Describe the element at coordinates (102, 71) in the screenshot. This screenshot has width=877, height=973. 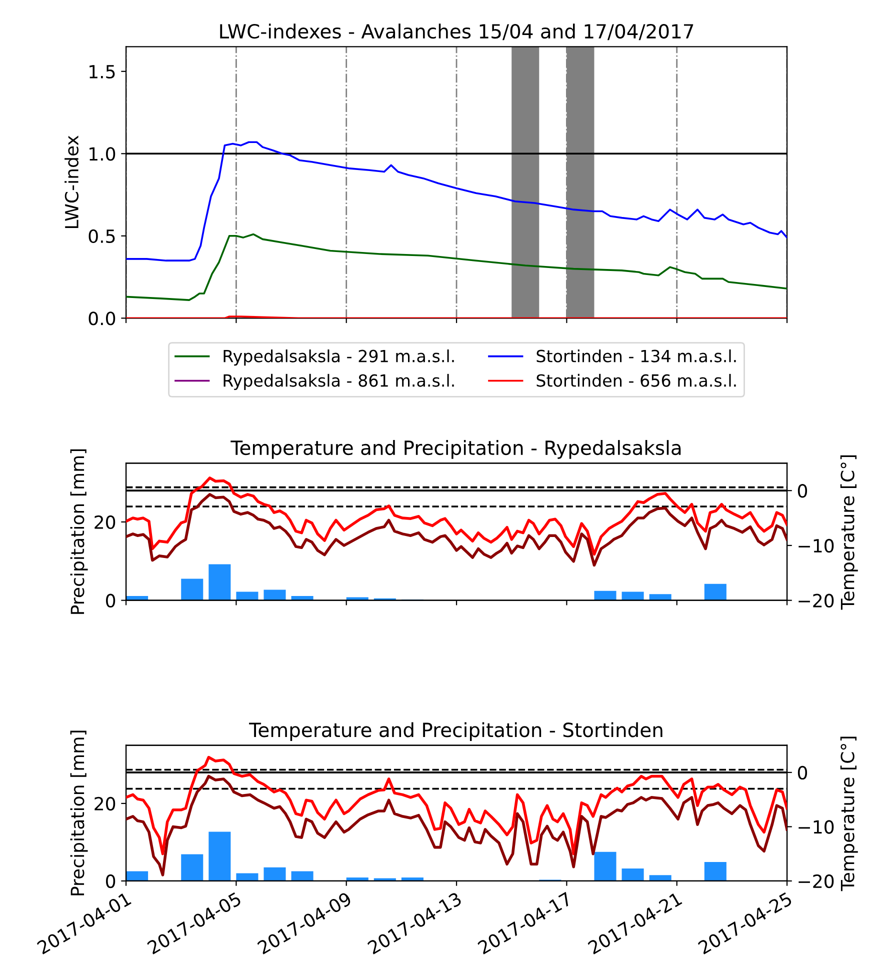
I see `y-tick-label: 1.5` at that location.